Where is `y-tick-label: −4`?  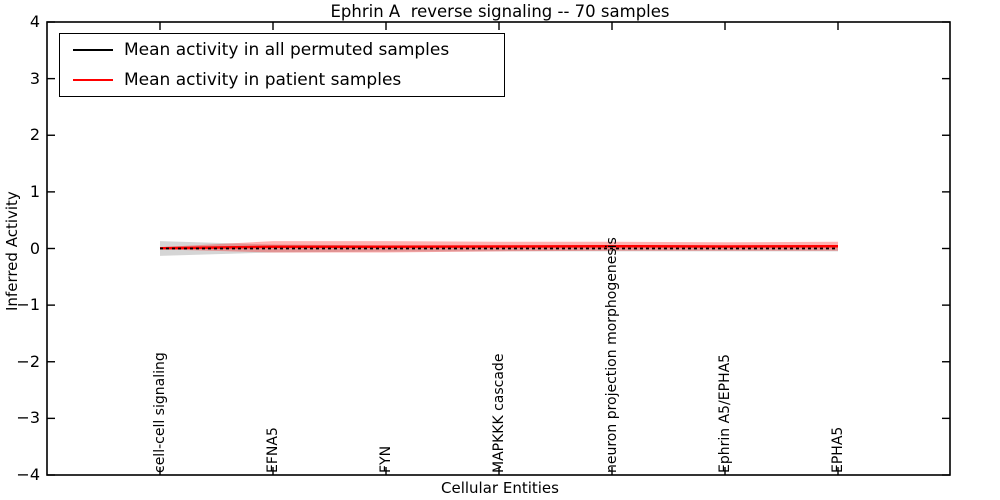 y-tick-label: −4 is located at coordinates (28, 474).